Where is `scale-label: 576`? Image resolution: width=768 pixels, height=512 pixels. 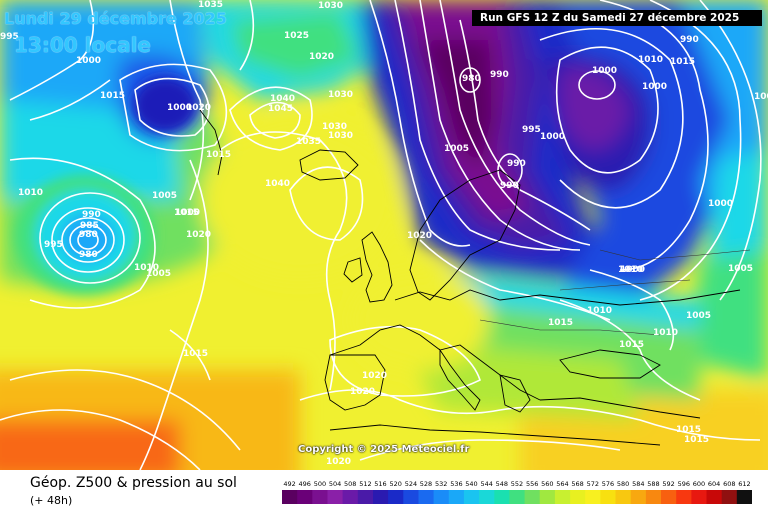
scale-label: 576 is located at coordinates (608, 484).